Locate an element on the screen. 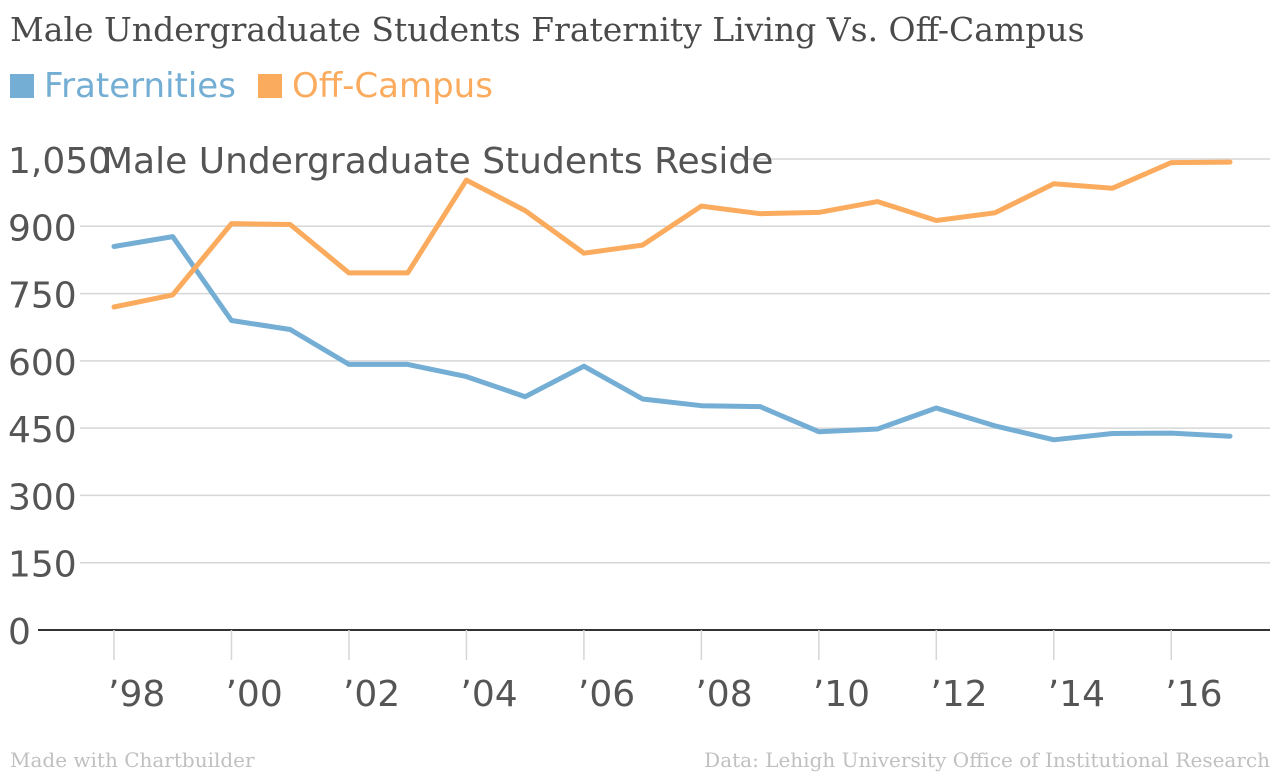  y-top-tick-label: 1,050 is located at coordinates (59, 161).